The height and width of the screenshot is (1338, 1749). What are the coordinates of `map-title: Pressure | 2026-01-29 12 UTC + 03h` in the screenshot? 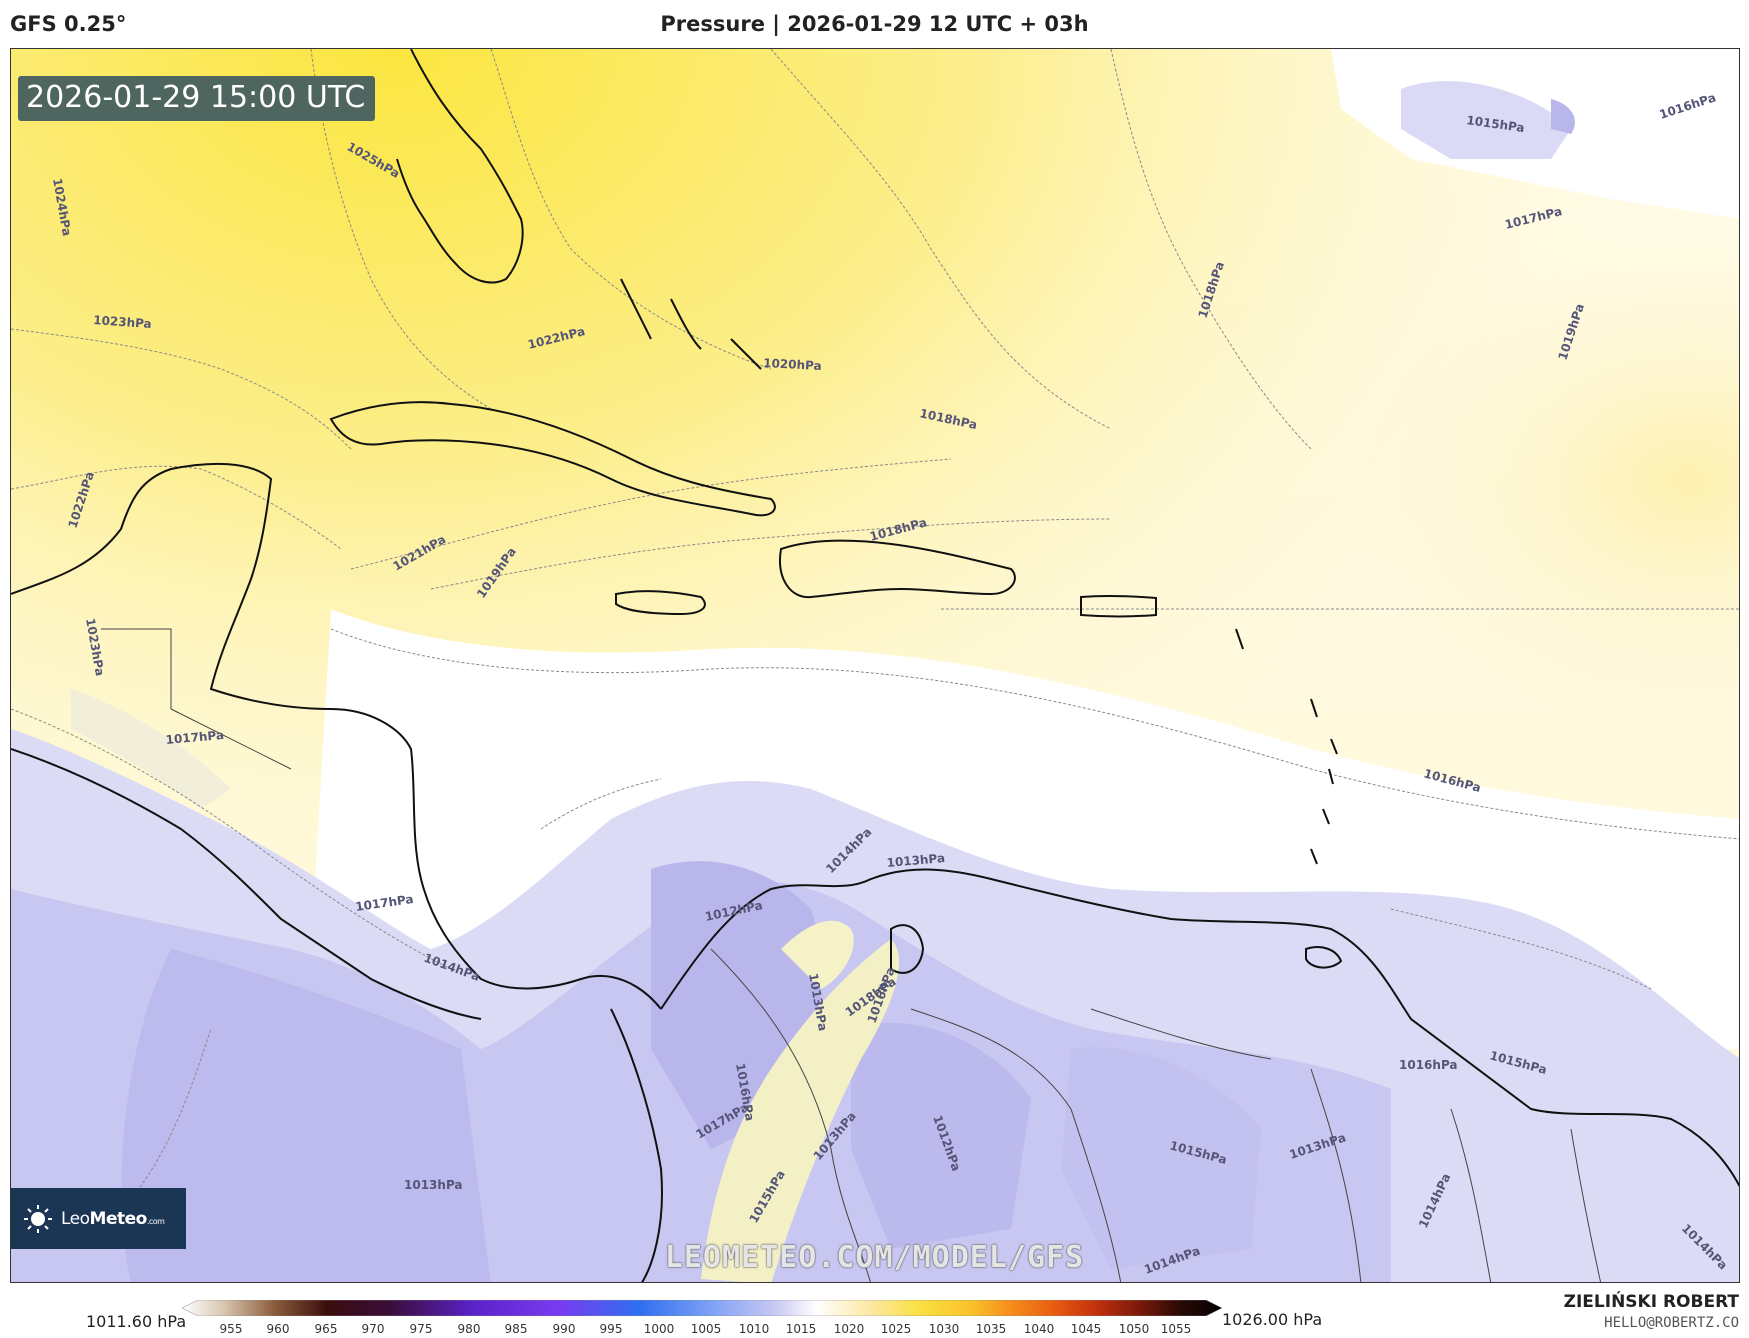 It's located at (874, 24).